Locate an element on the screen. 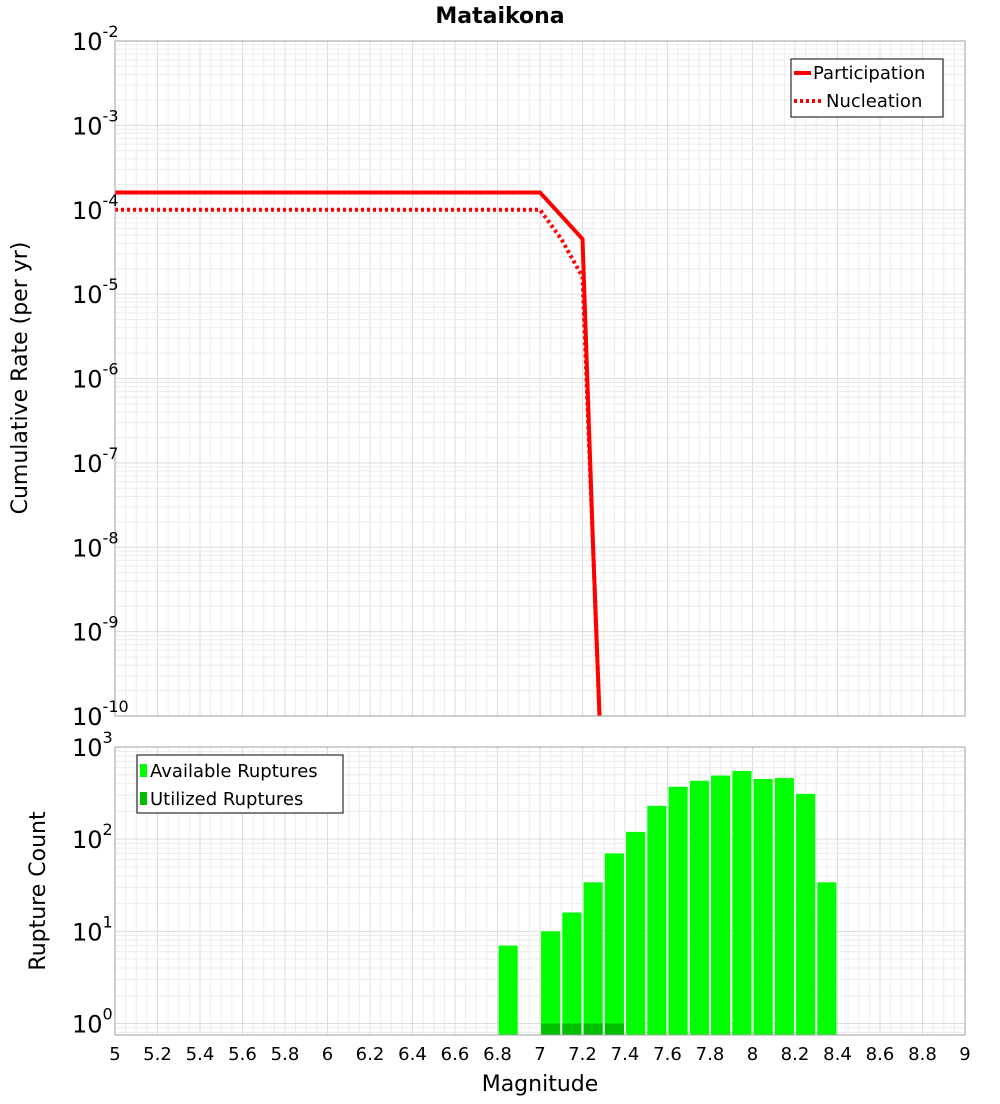  rupture-bars is located at coordinates (667, 902).